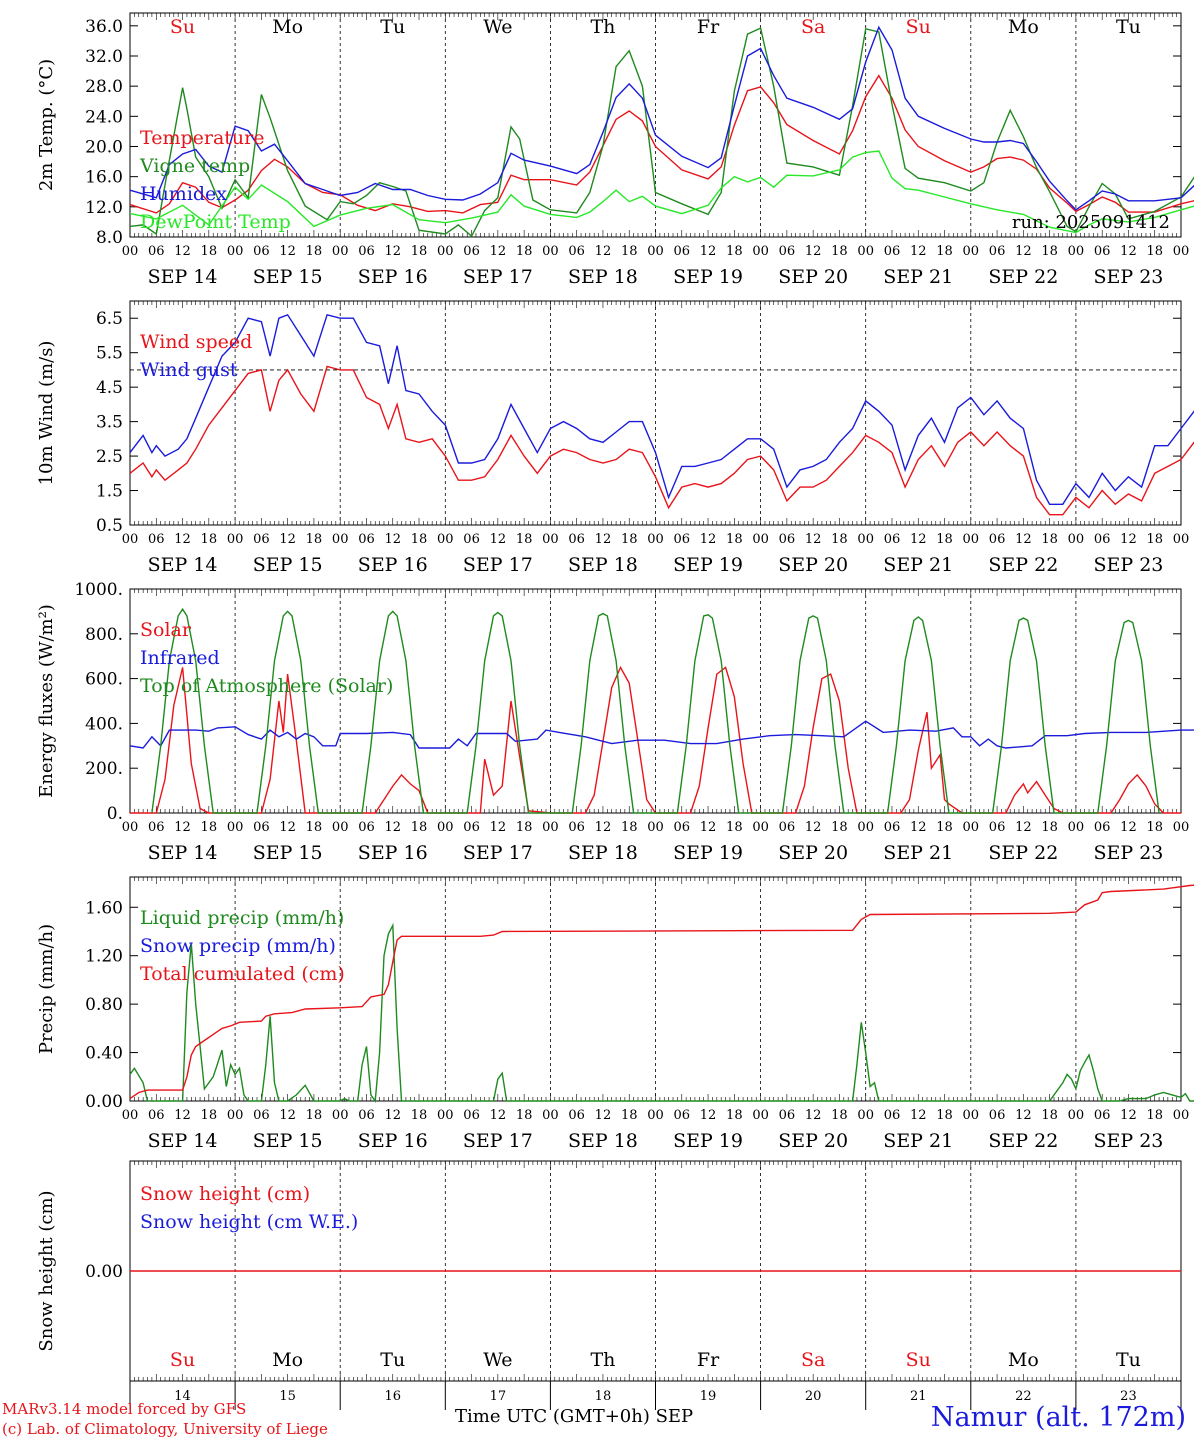  I want to click on legend-entry: Top of Atmosphere (Solar), so click(266, 686).